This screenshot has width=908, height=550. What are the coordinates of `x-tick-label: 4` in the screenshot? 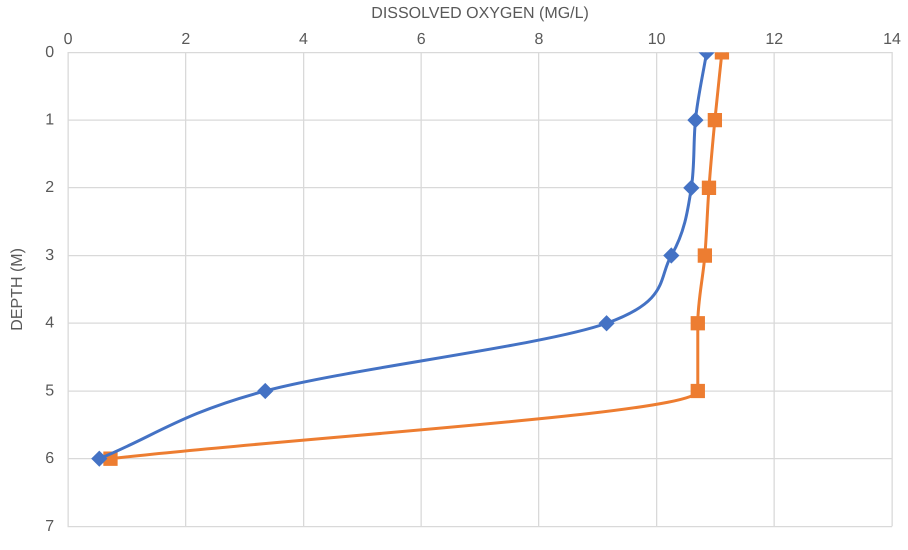 It's located at (303, 39).